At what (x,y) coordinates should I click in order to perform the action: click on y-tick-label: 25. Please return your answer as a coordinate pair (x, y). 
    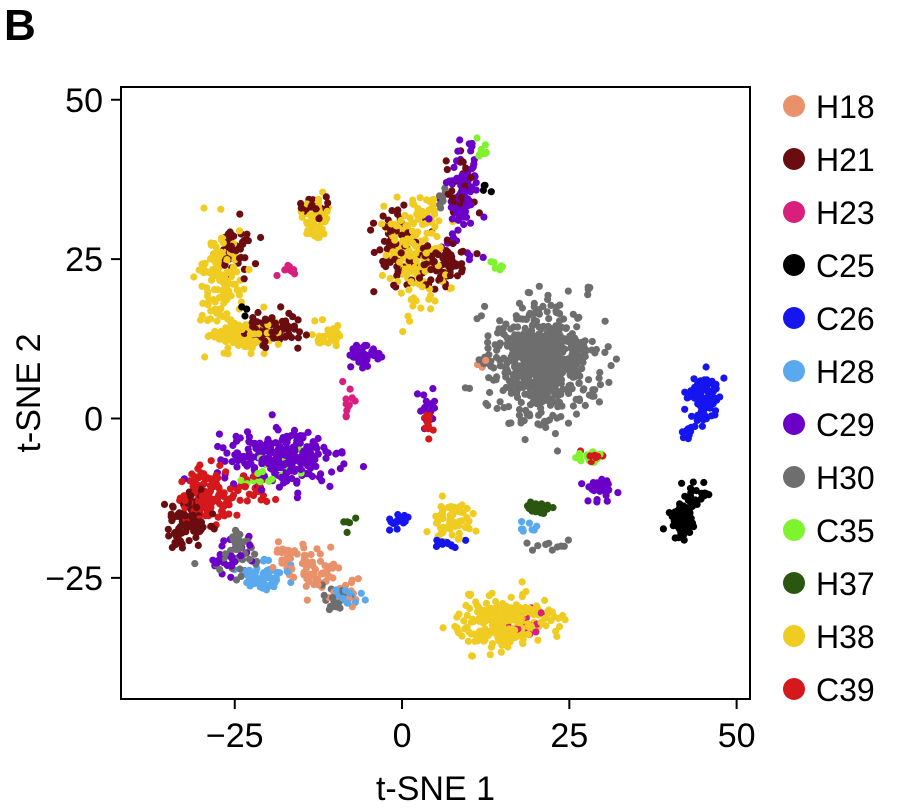
    Looking at the image, I should click on (84, 260).